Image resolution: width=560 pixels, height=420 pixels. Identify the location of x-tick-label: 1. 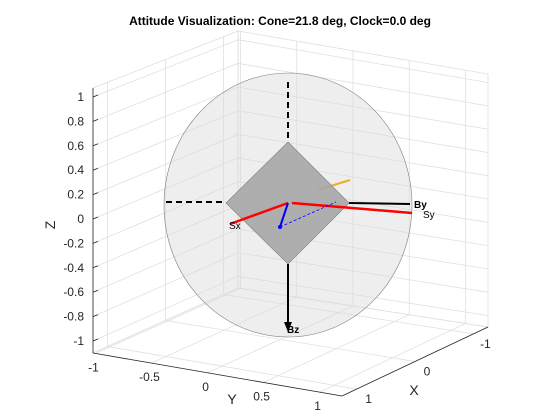
(368, 399).